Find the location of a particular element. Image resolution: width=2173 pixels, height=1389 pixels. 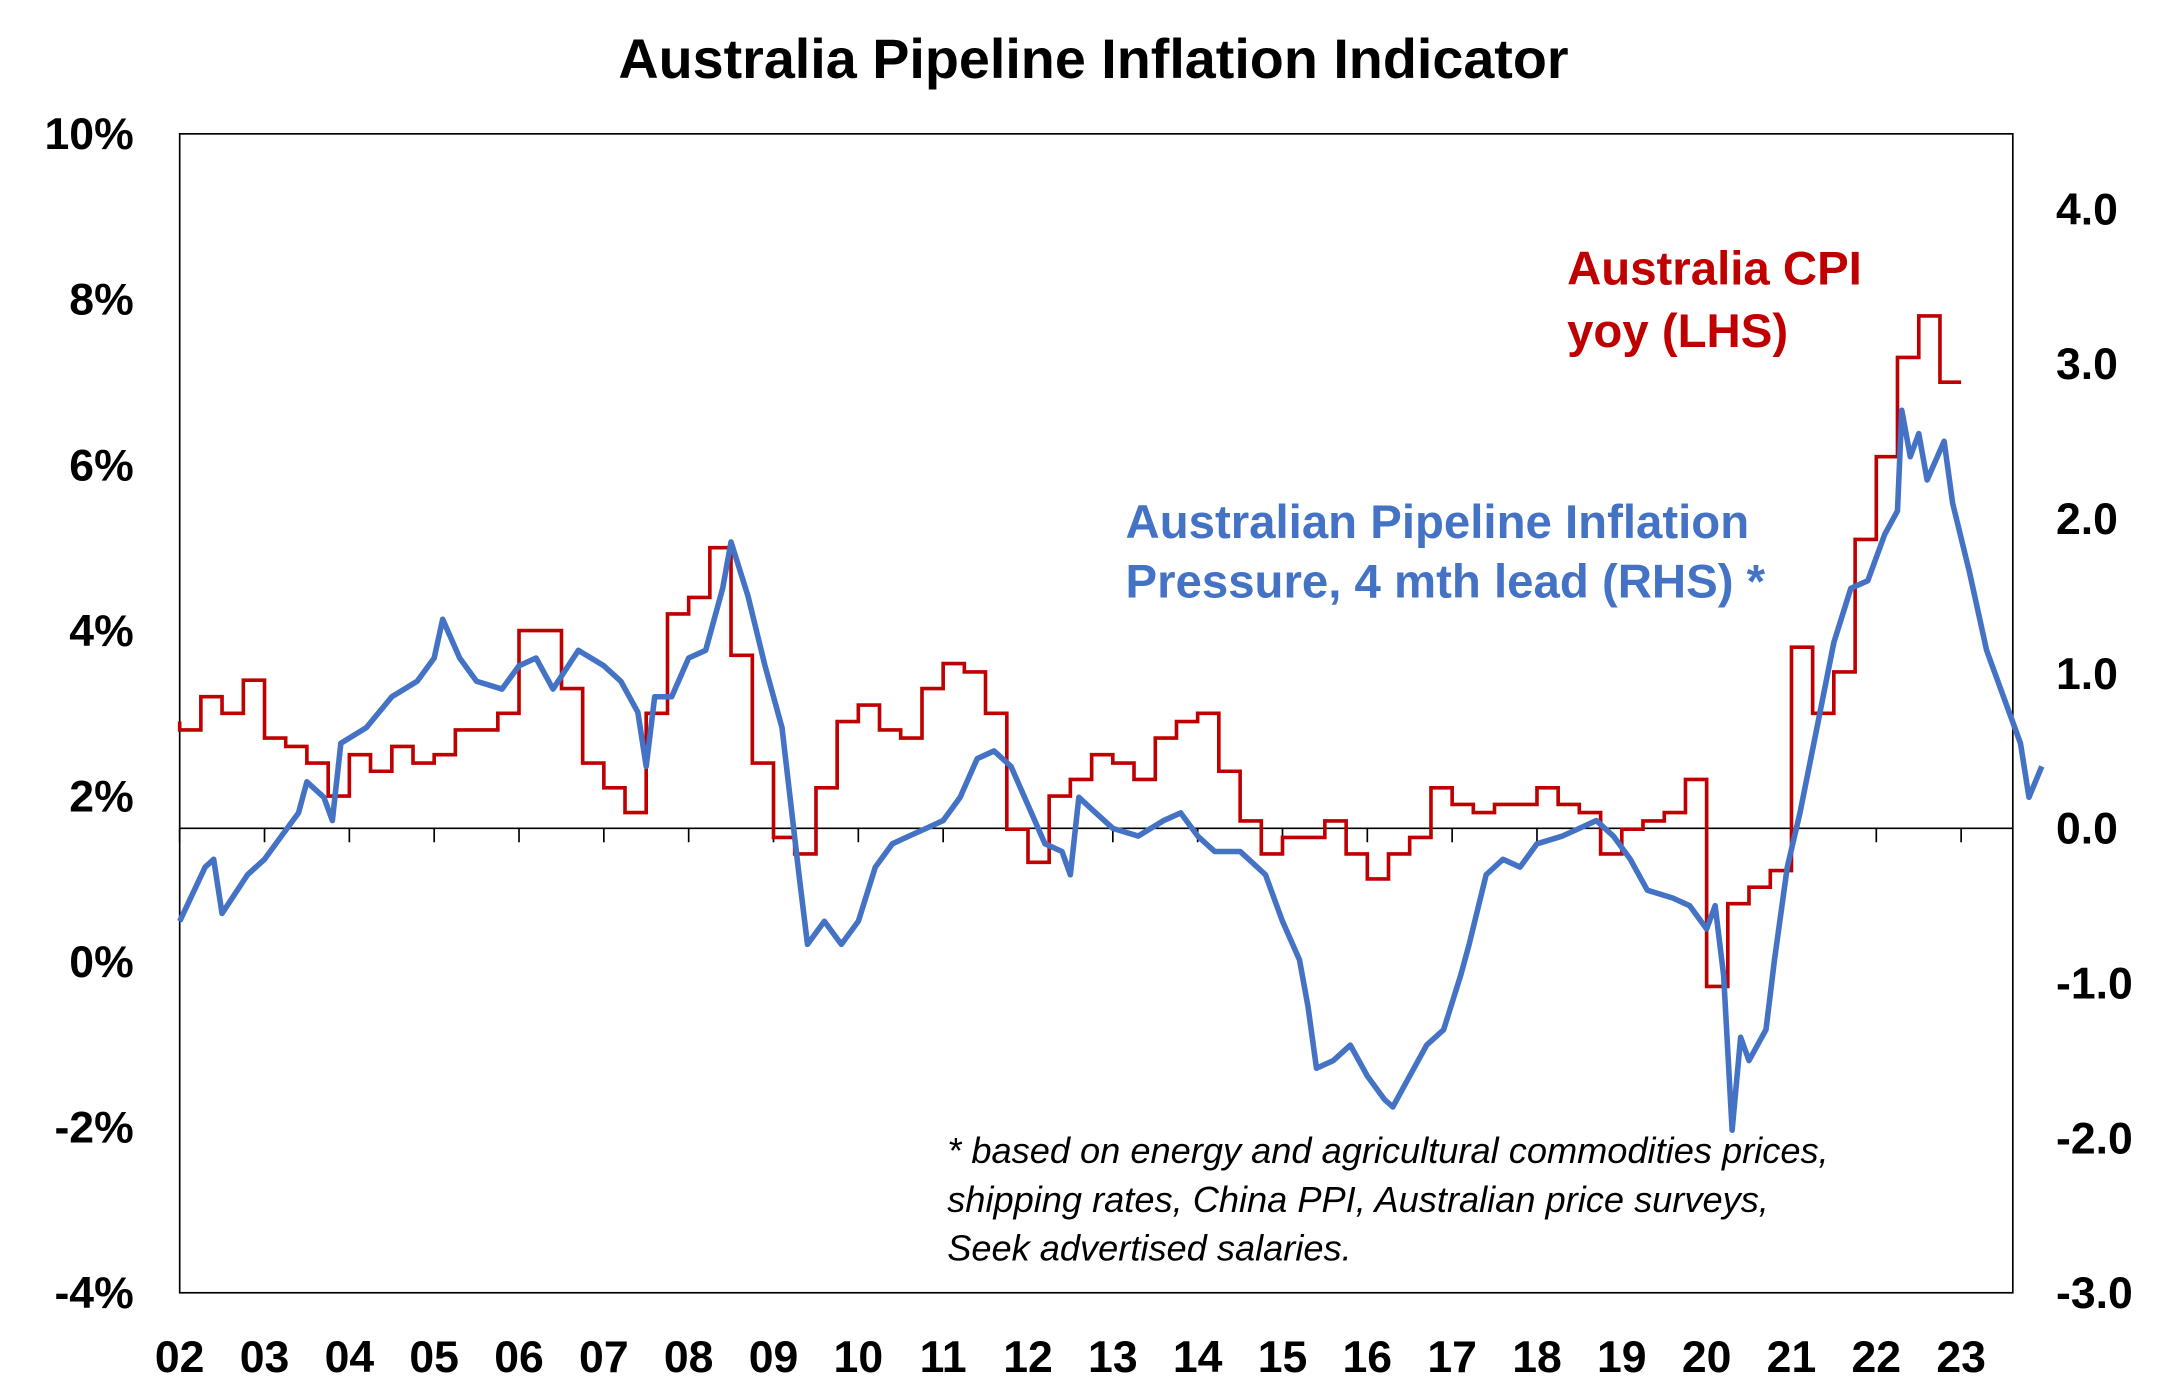

left-tick-label: 8% is located at coordinates (101, 300).